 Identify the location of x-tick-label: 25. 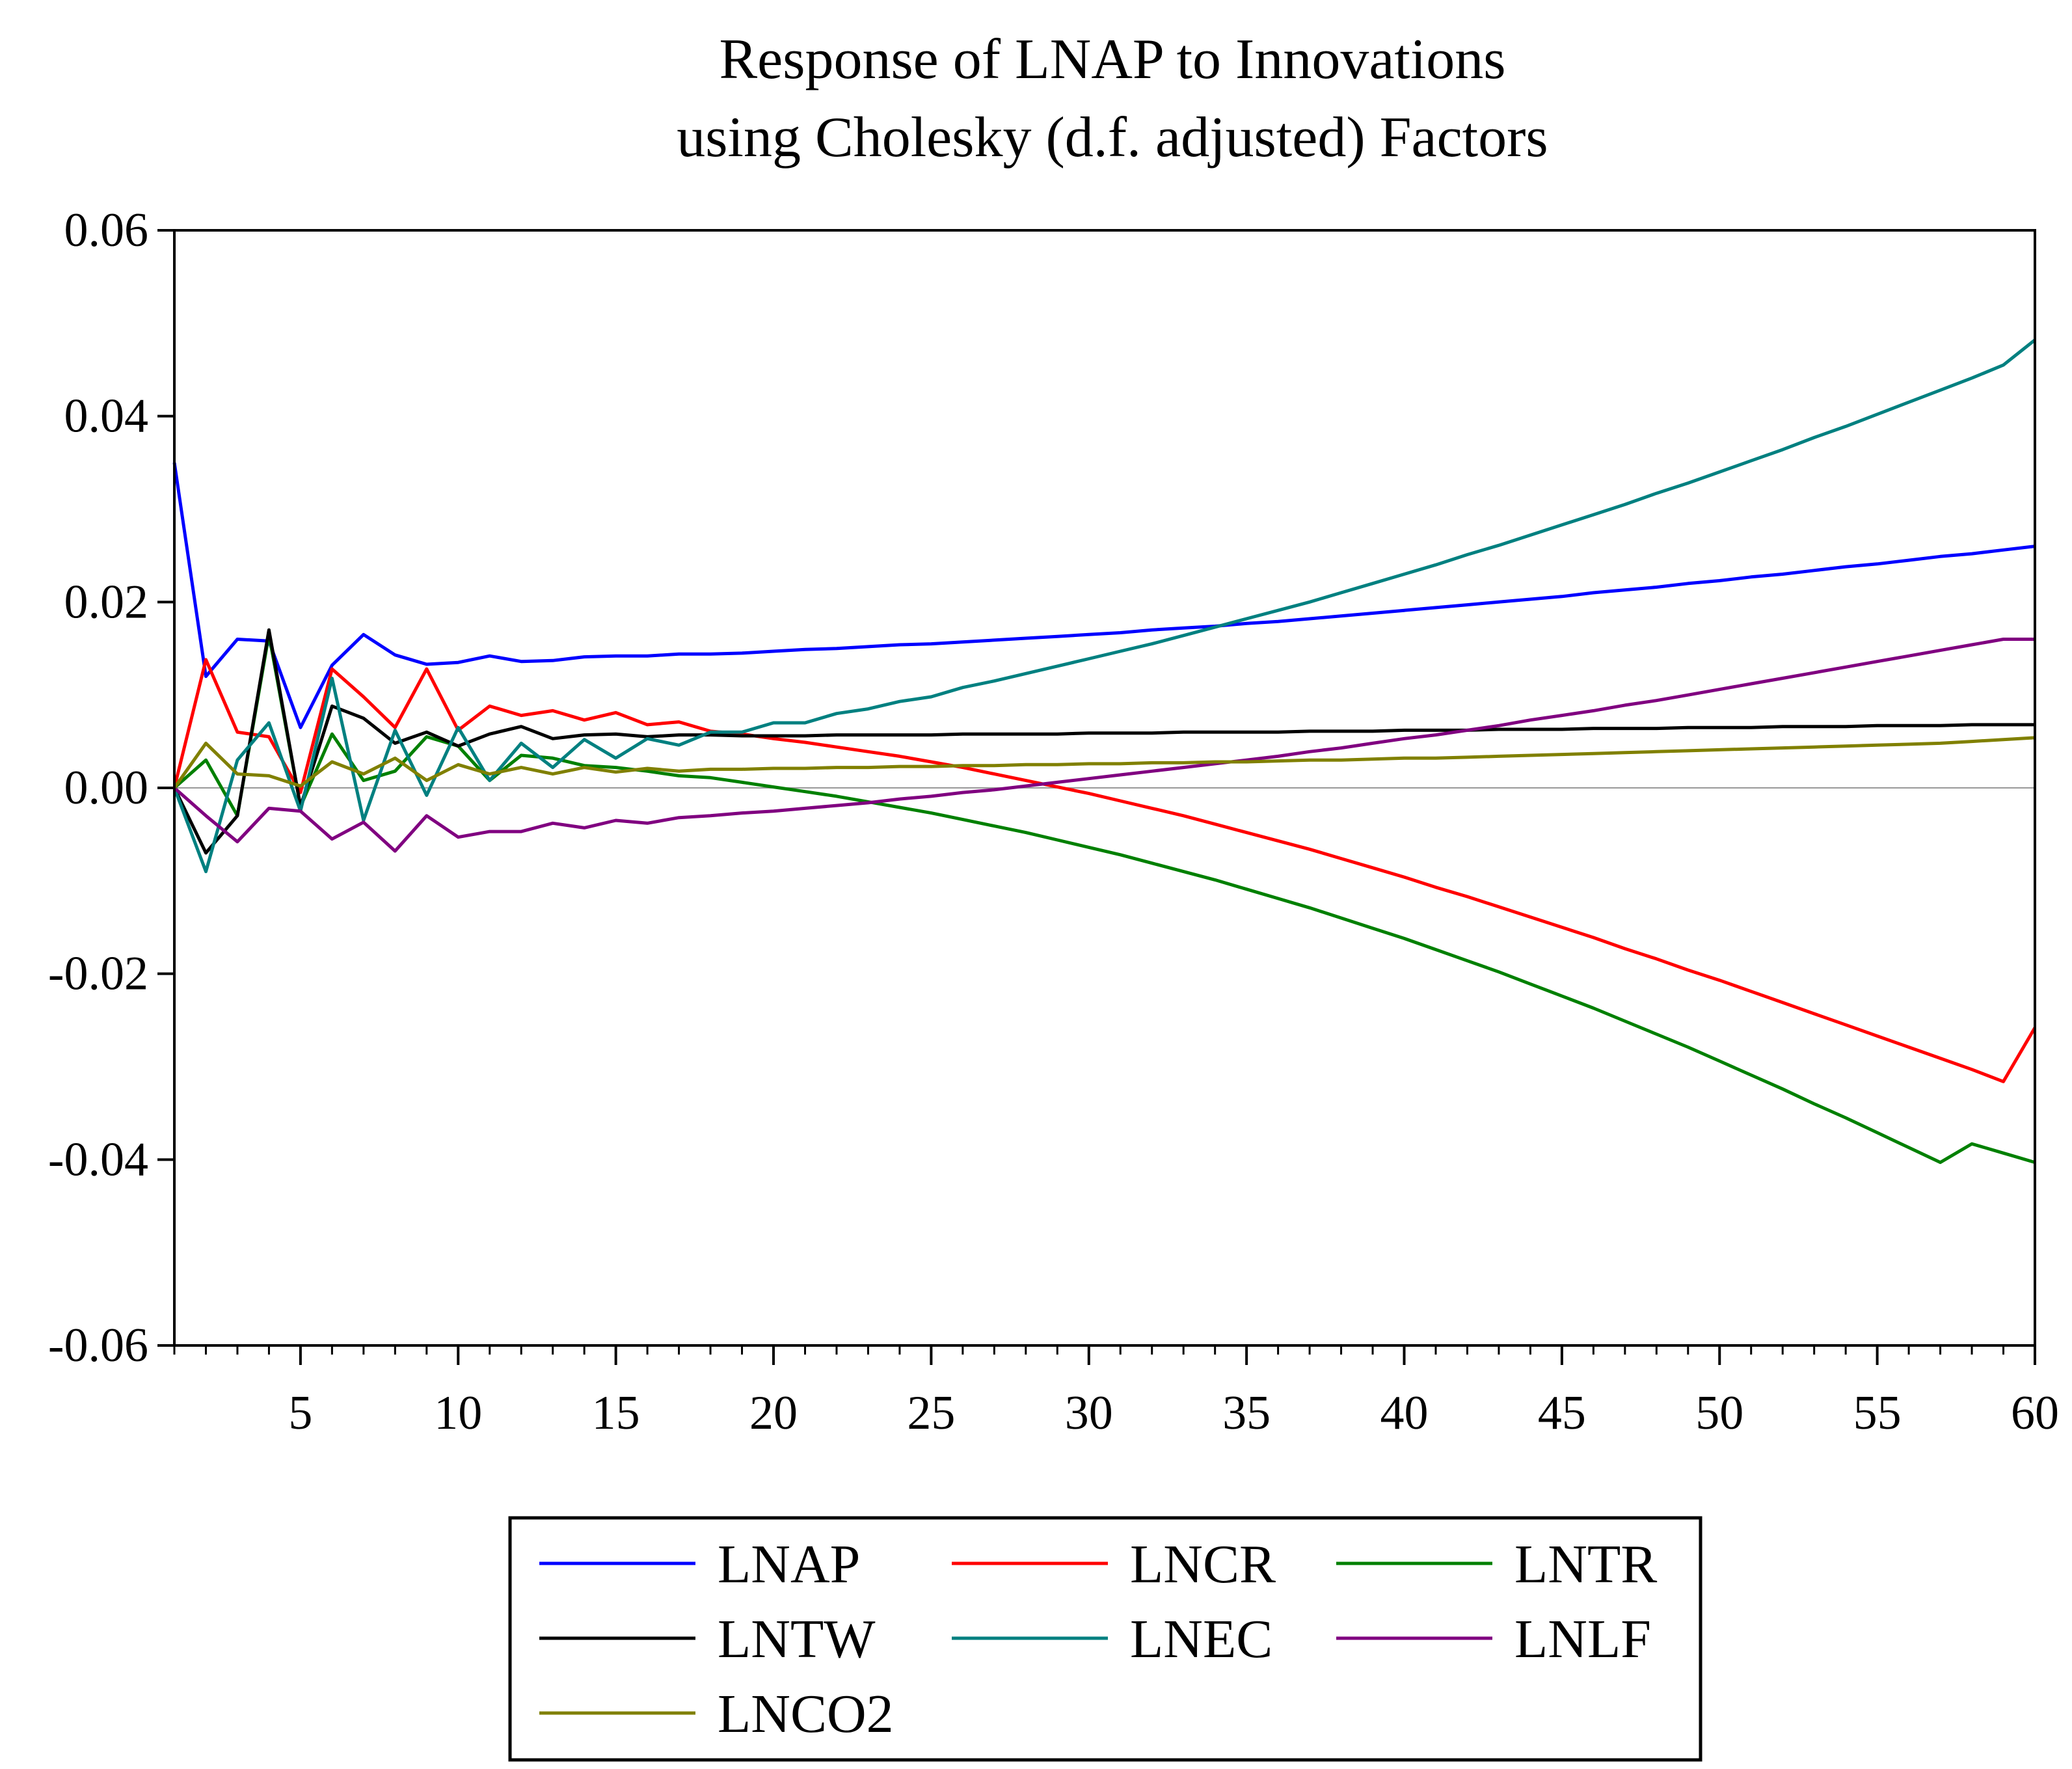
(931, 1413).